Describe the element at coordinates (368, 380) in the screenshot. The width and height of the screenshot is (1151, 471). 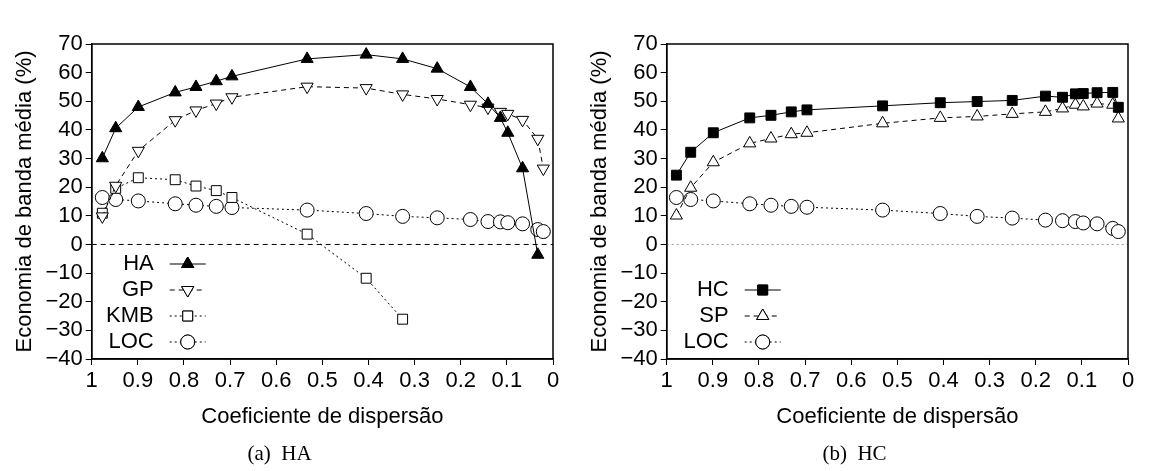
I see `x-tick-label: 0.4` at that location.